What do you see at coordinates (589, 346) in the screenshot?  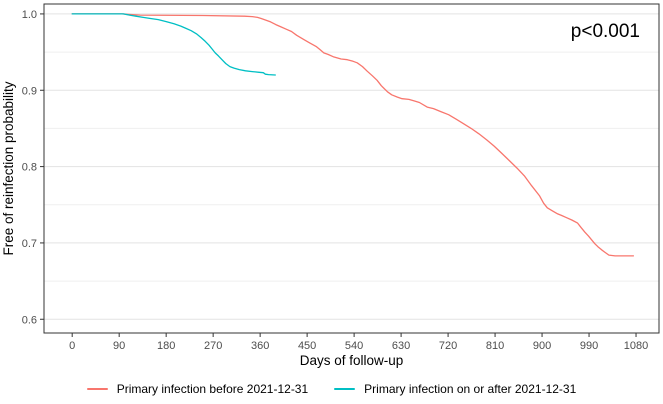 I see `x-axis-tick-label: 990` at bounding box center [589, 346].